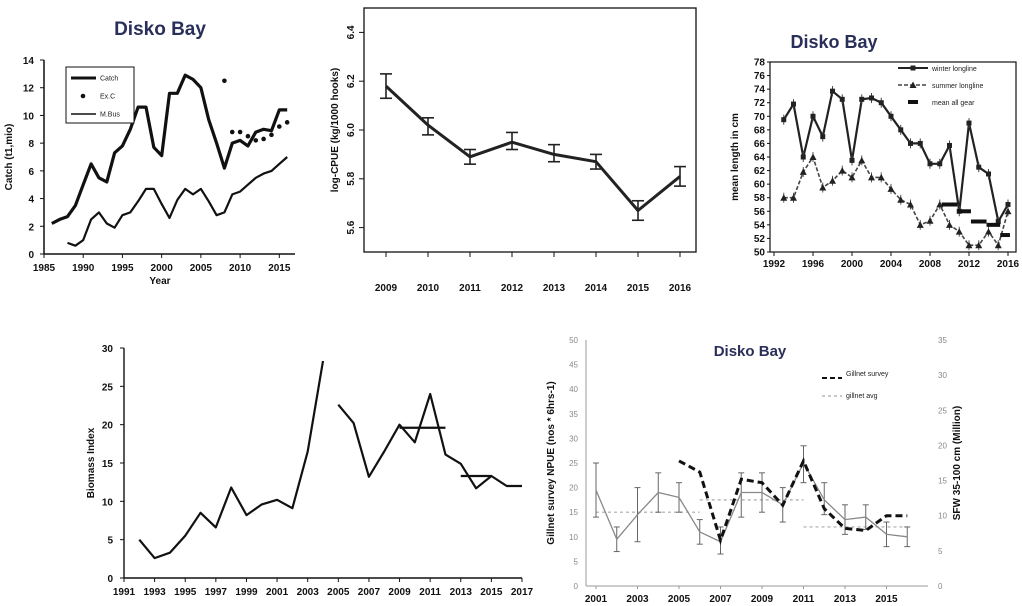 Image resolution: width=1022 pixels, height=606 pixels. What do you see at coordinates (760, 130) in the screenshot?
I see `y-tick-label: 68` at bounding box center [760, 130].